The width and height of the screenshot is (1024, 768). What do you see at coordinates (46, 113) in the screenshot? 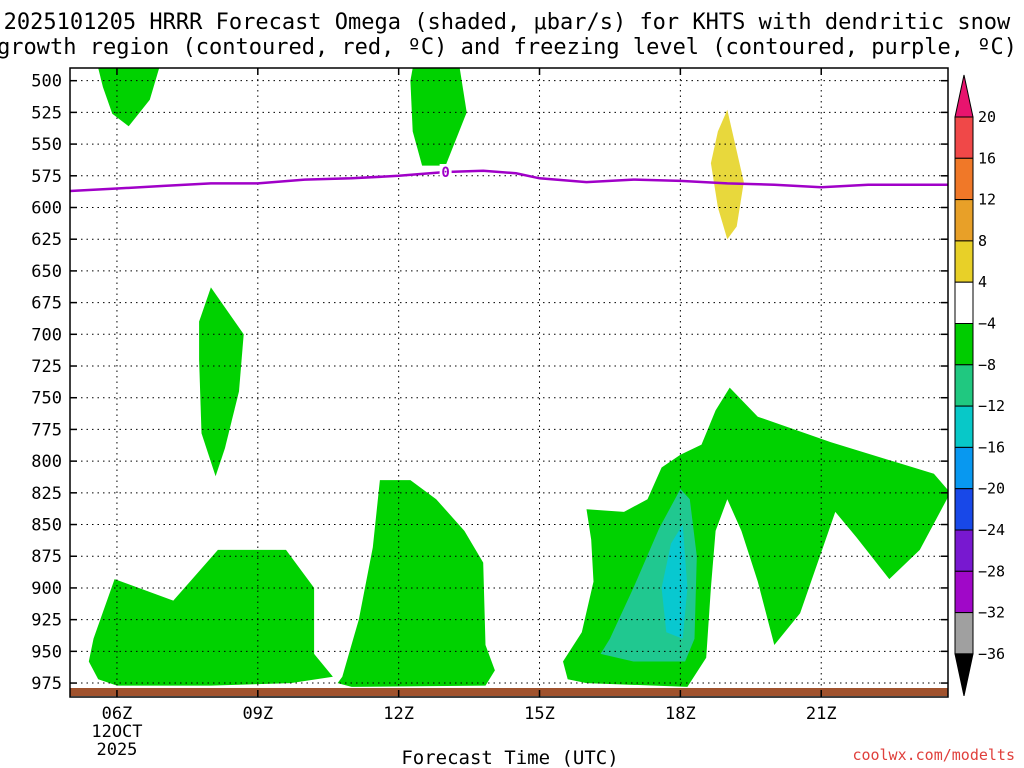
I see `y-tick-label-525: 525` at bounding box center [46, 113].